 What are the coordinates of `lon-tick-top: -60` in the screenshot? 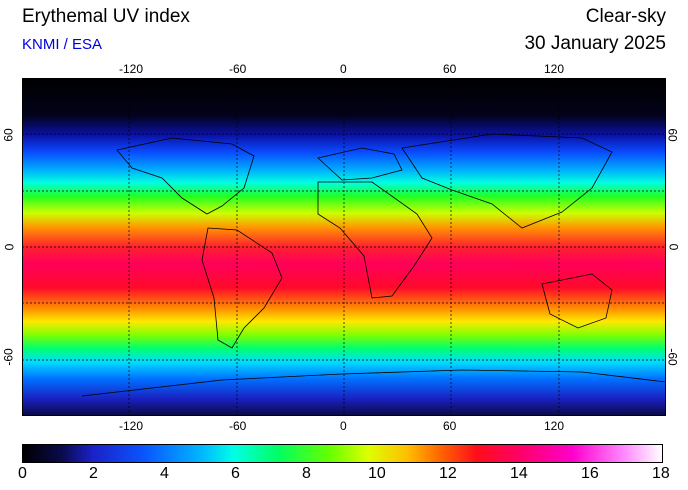 It's located at (238, 69).